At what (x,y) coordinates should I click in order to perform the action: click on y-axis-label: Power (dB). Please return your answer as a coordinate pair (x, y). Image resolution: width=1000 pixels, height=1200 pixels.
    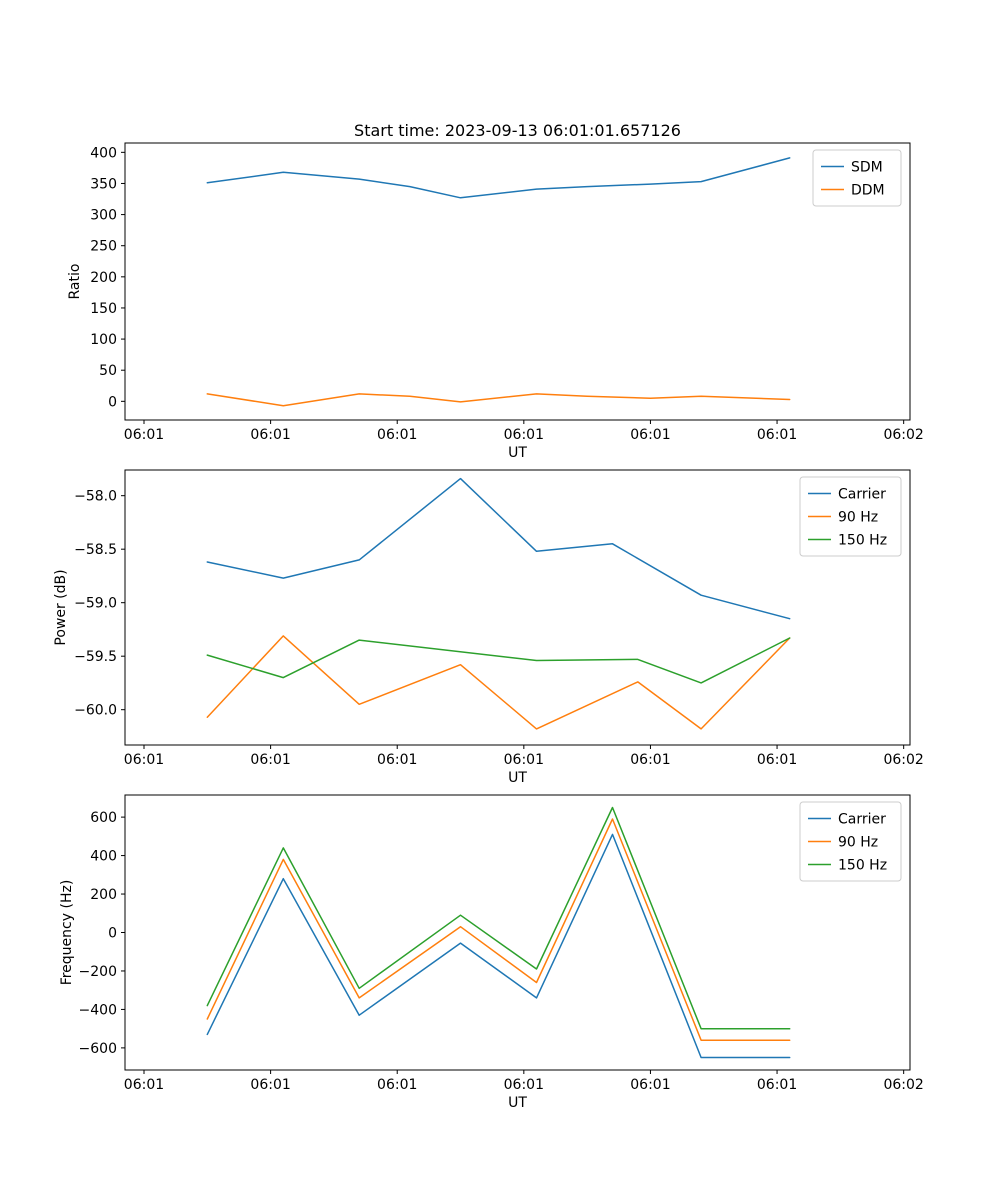
    Looking at the image, I should click on (61, 607).